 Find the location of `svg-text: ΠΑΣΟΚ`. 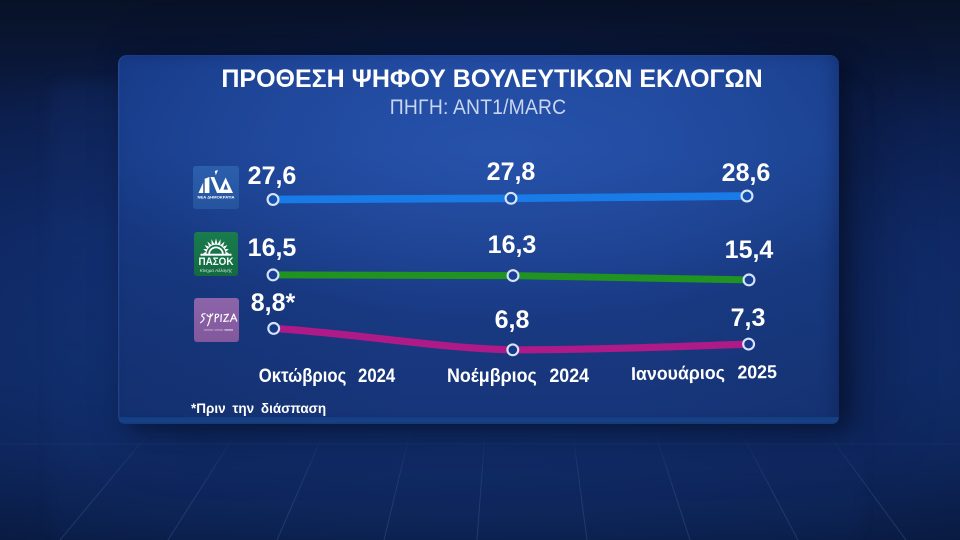

svg-text: ΠΑΣΟΚ is located at coordinates (216, 262).